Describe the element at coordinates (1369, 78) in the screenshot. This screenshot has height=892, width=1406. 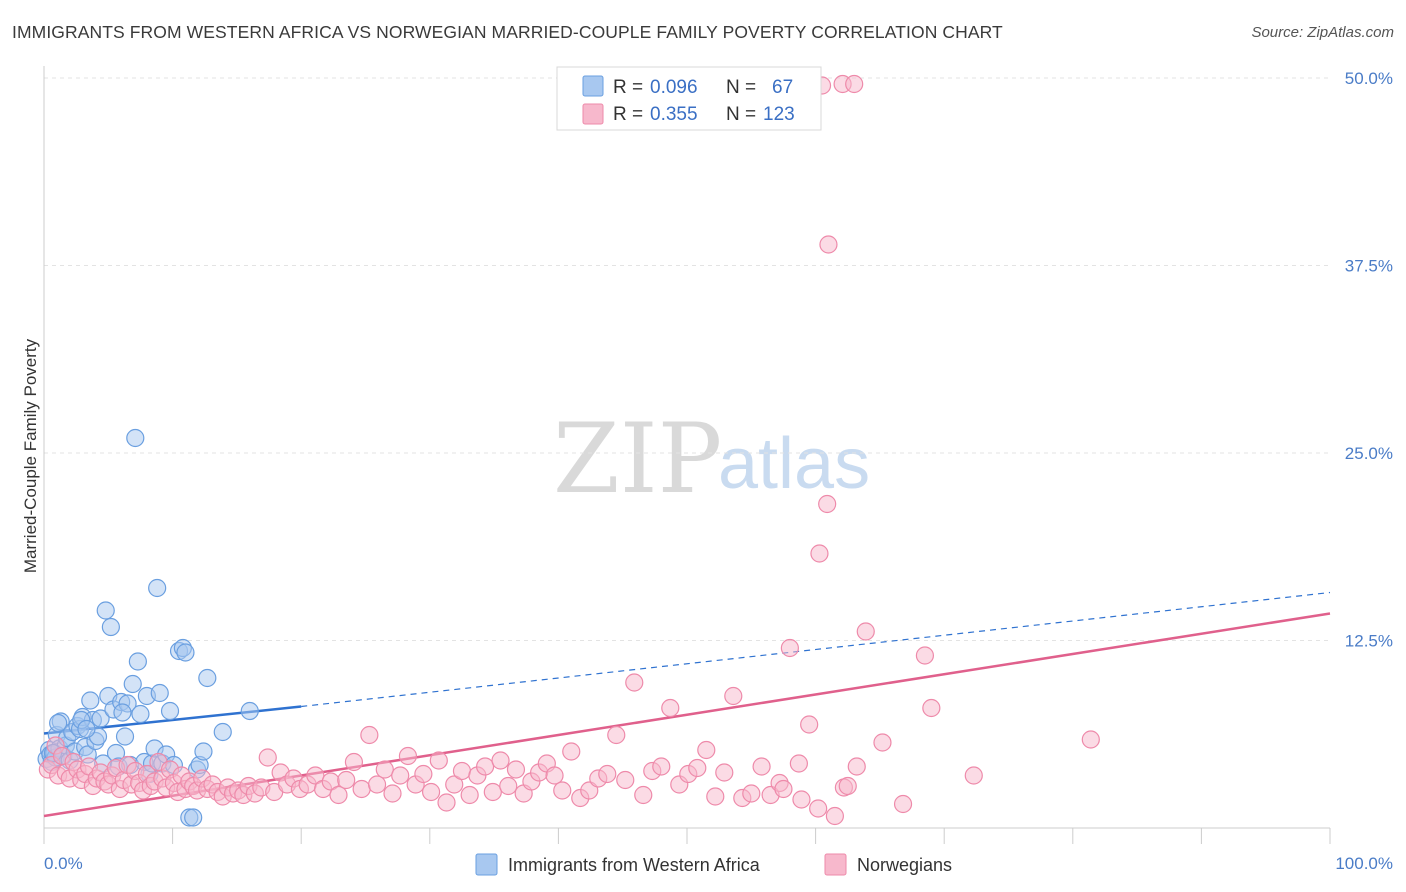
I see `y-tick-label-3: 50.0%` at that location.